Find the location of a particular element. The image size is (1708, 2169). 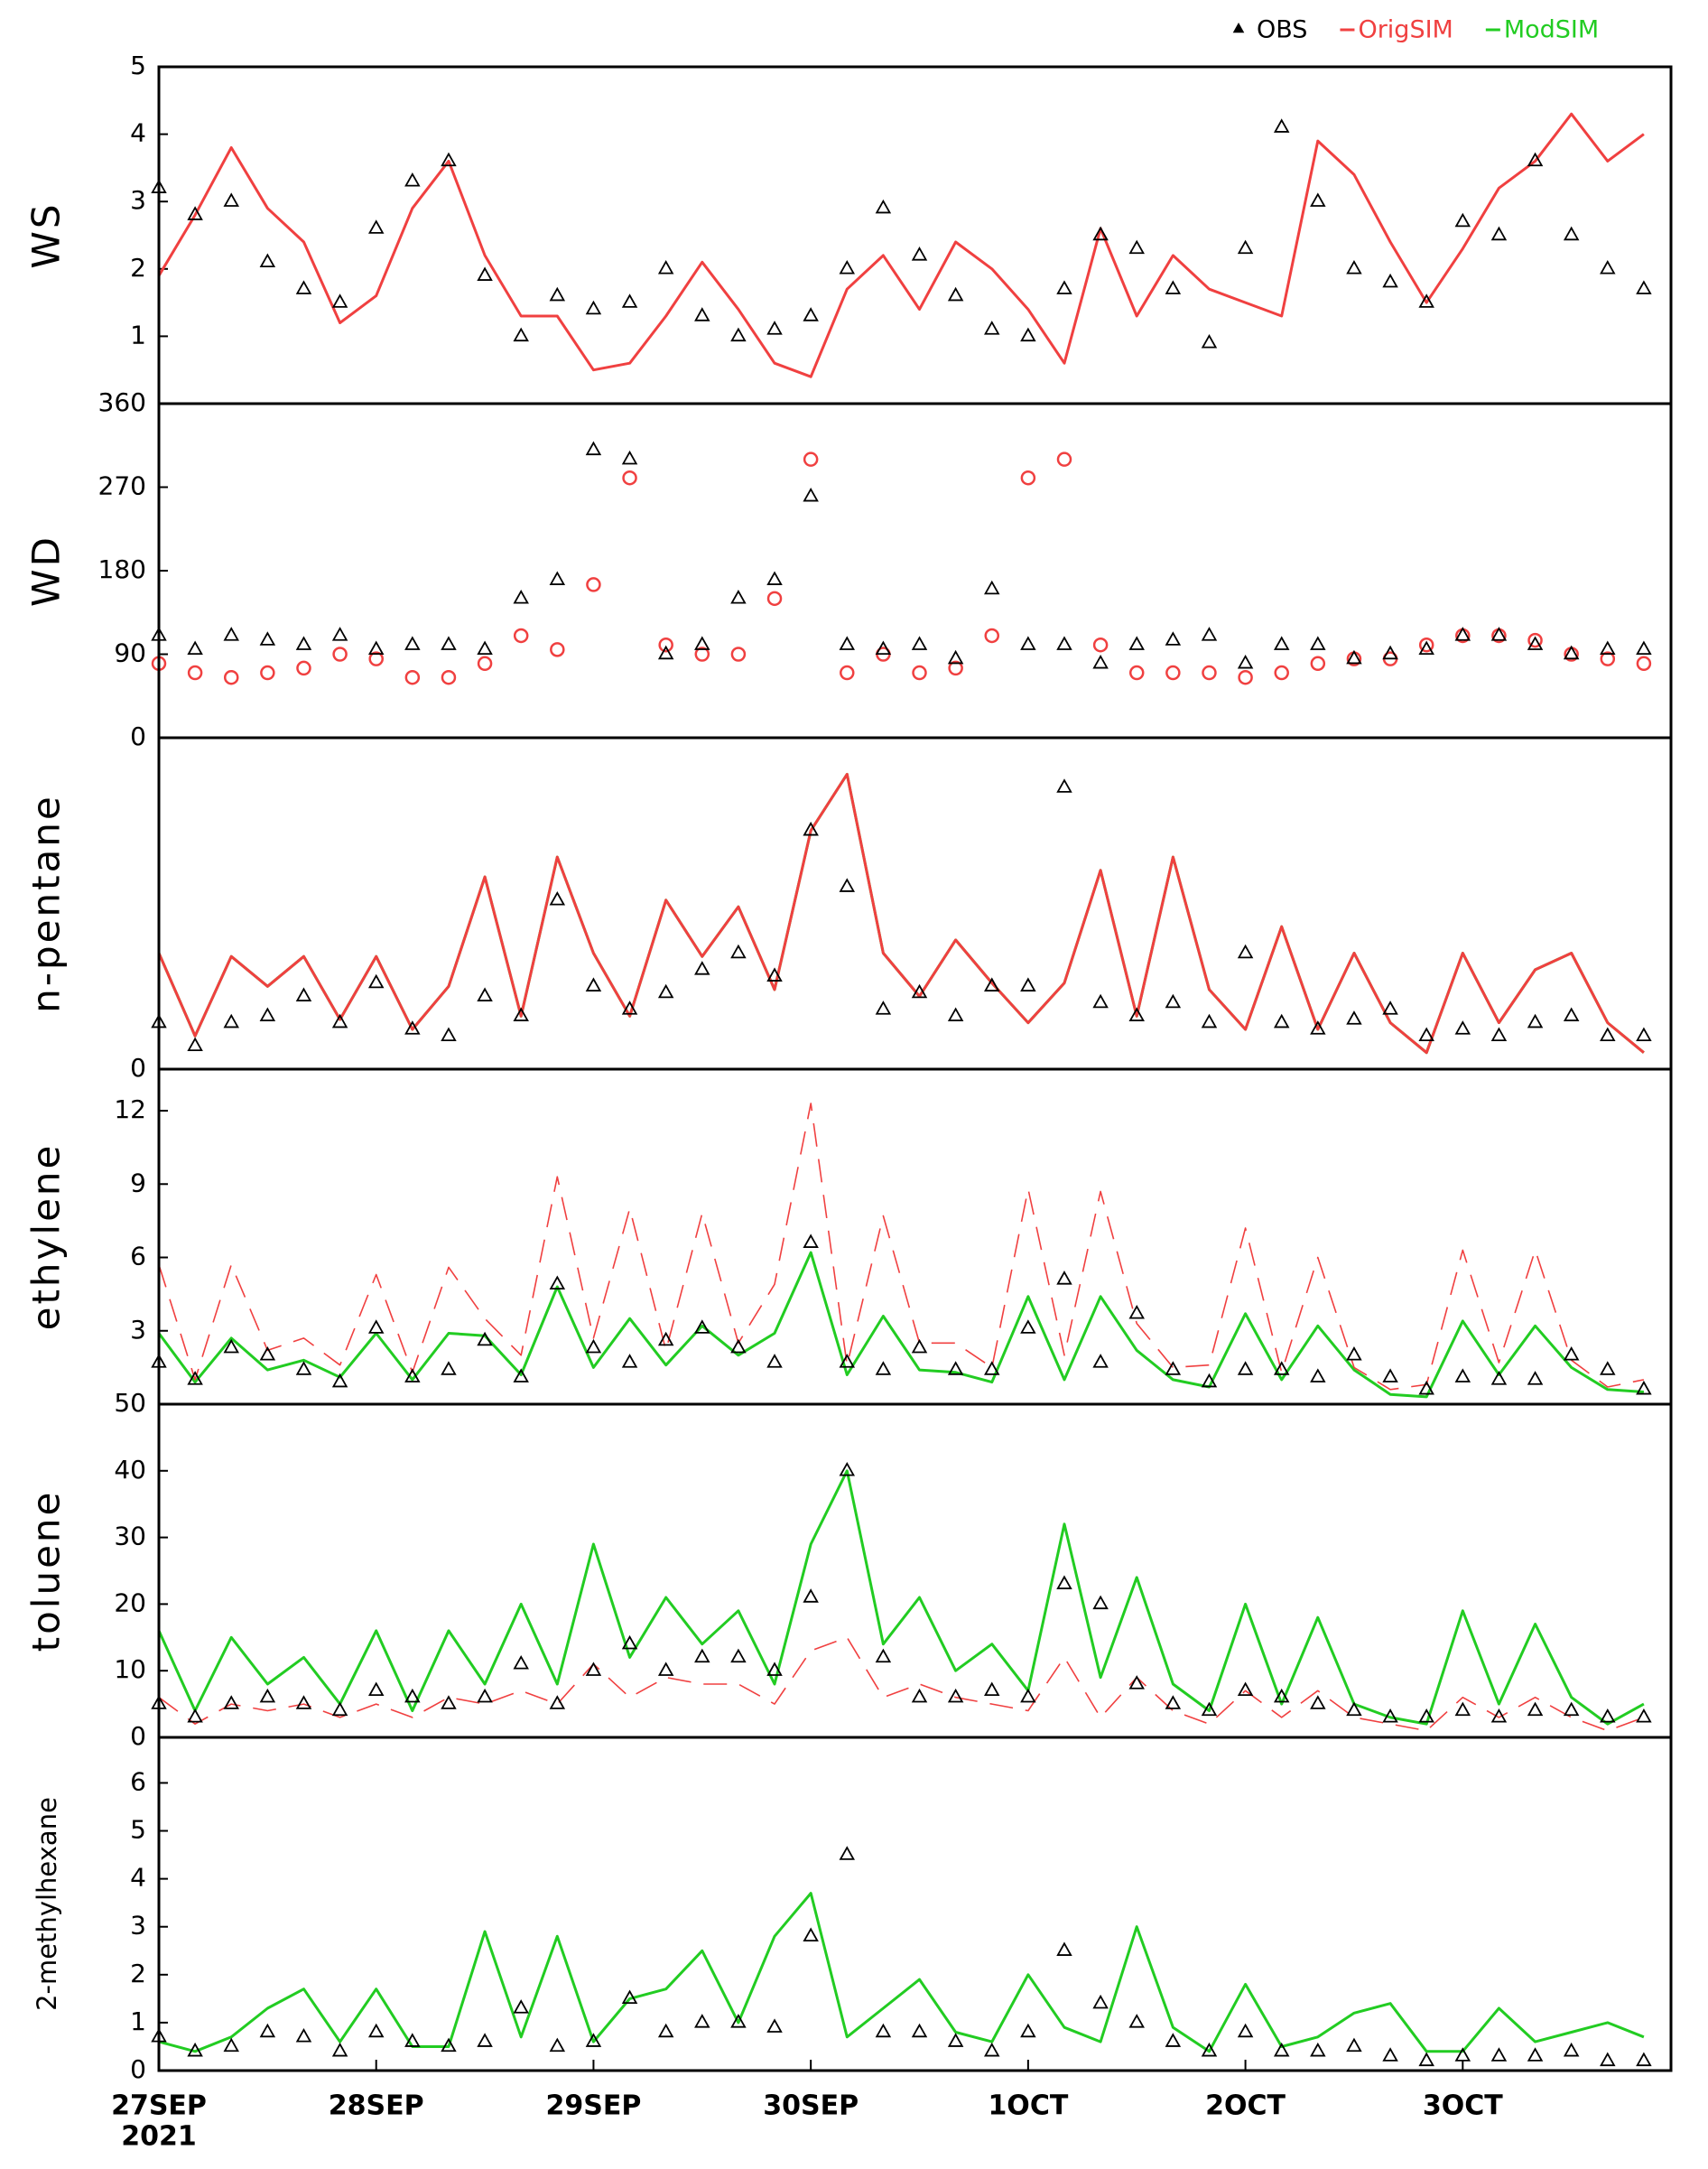

y-axis-label: WS is located at coordinates (46, 235).